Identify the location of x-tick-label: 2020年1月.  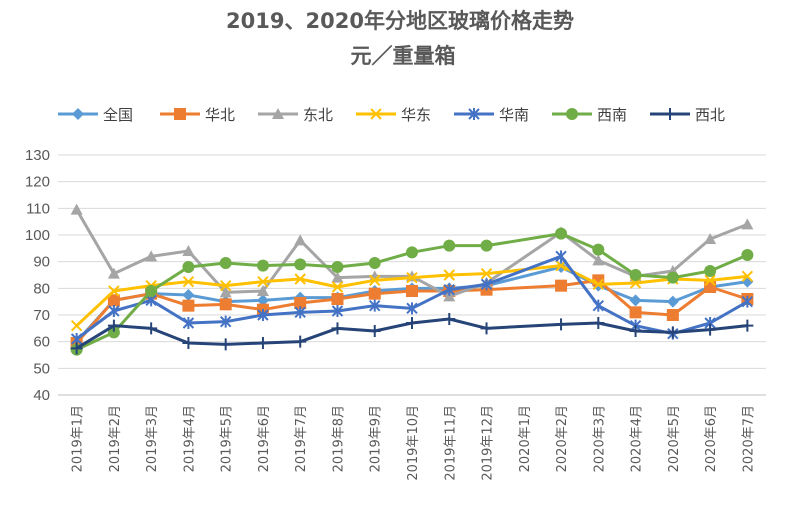
(525, 438).